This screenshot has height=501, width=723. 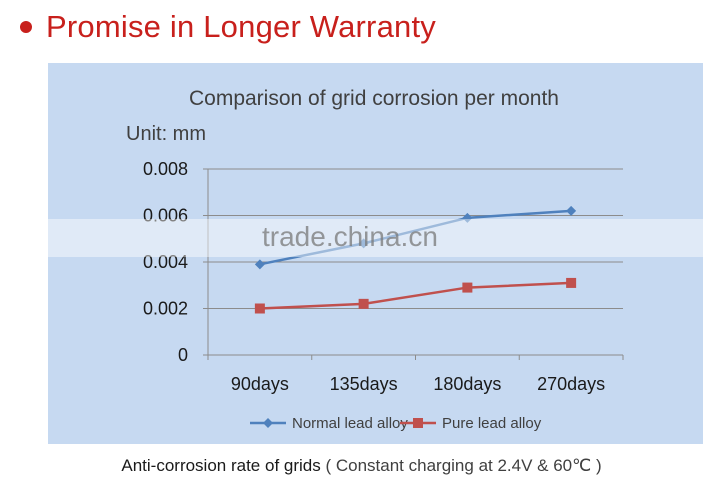 What do you see at coordinates (221, 465) in the screenshot?
I see `caption-main: Anti-corrosion rate of grids` at bounding box center [221, 465].